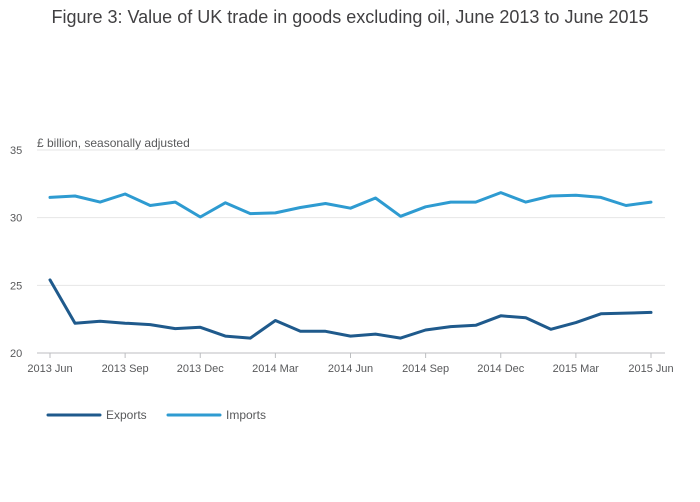 The image size is (700, 502). I want to click on y-tick-label: 25, so click(16, 286).